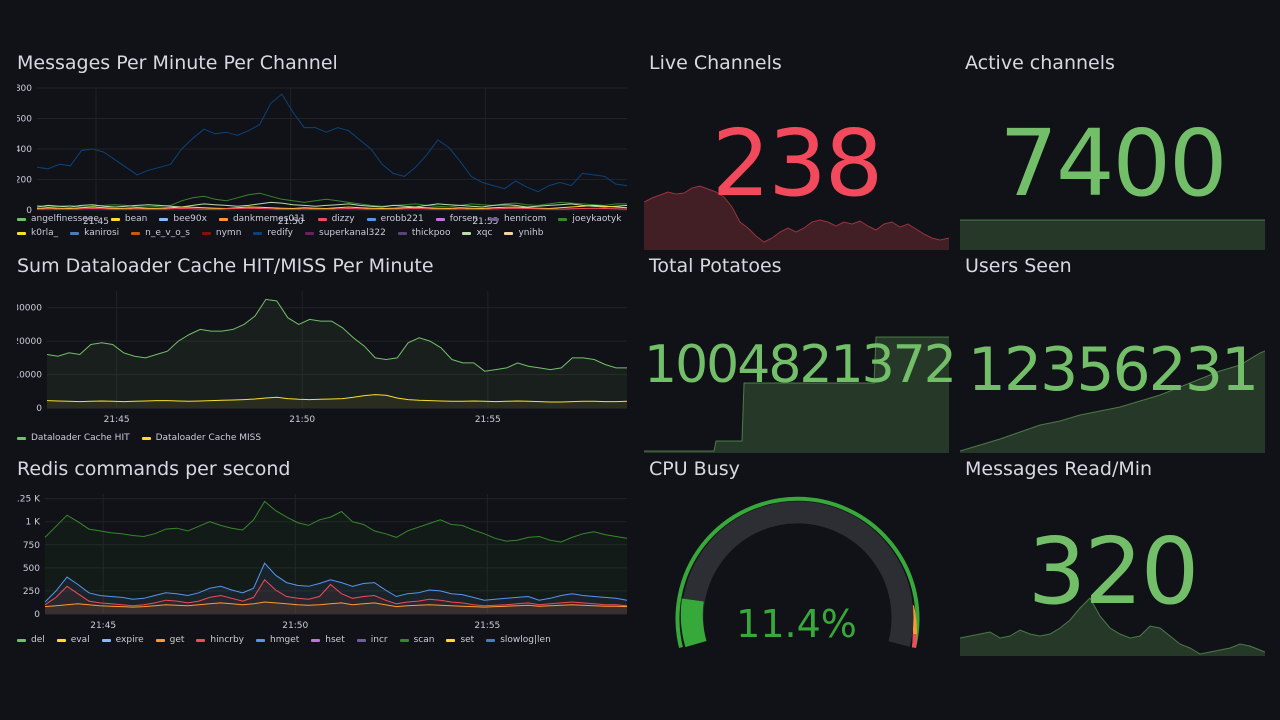  Describe the element at coordinates (29, 376) in the screenshot. I see `y-tick-label: 10000` at that location.